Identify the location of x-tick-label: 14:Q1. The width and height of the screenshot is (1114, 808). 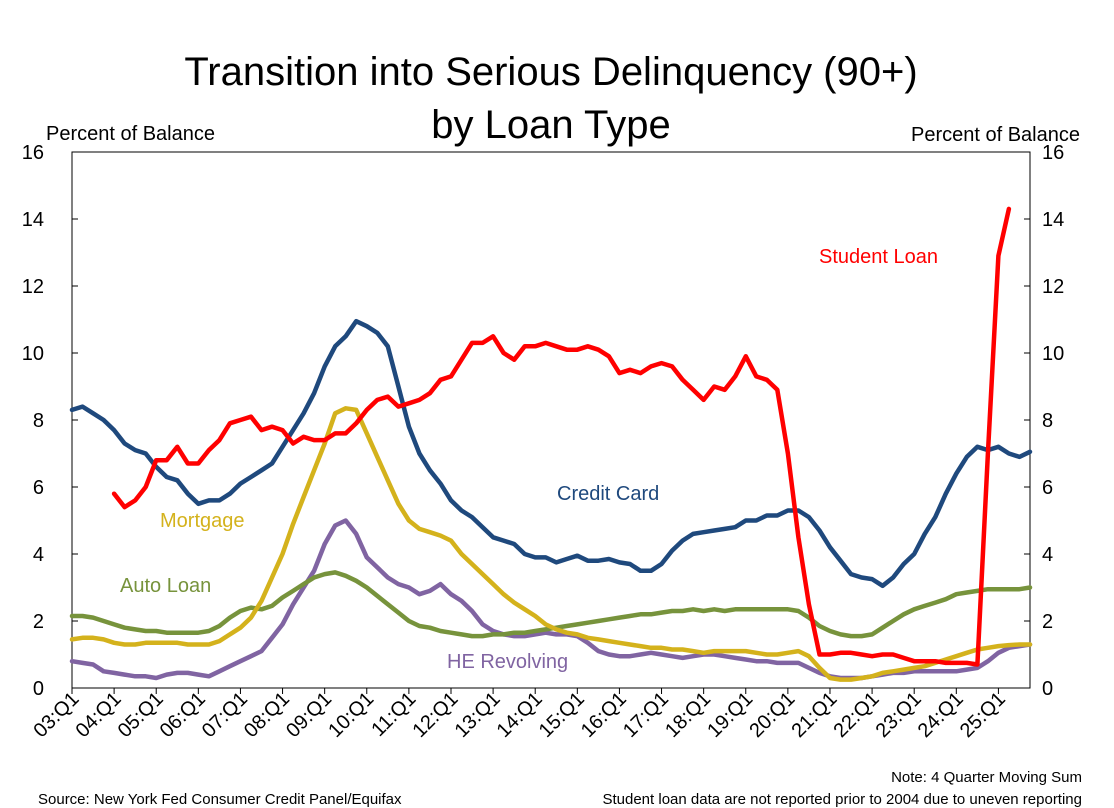
(520, 715).